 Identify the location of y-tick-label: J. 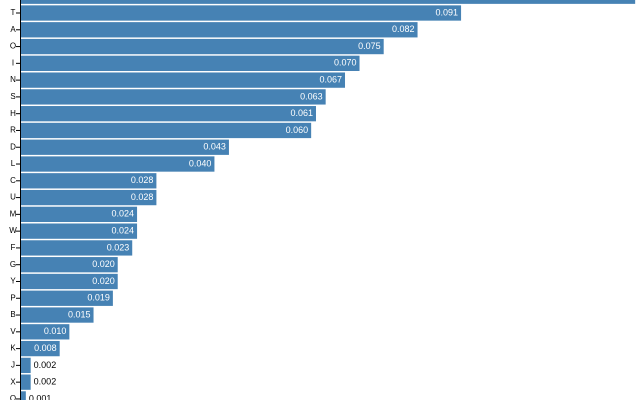
(13, 364).